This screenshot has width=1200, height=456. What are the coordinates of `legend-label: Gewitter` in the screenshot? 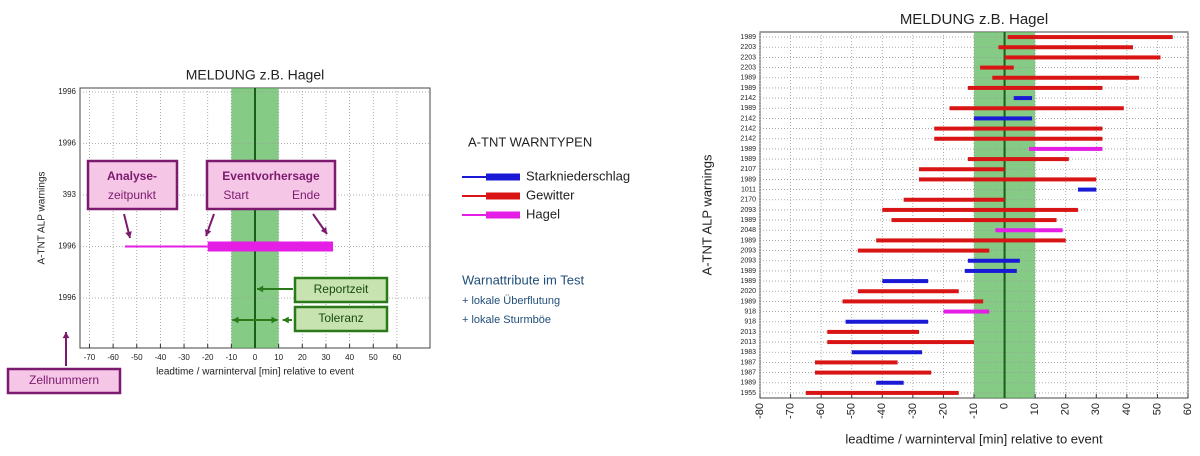 It's located at (550, 194).